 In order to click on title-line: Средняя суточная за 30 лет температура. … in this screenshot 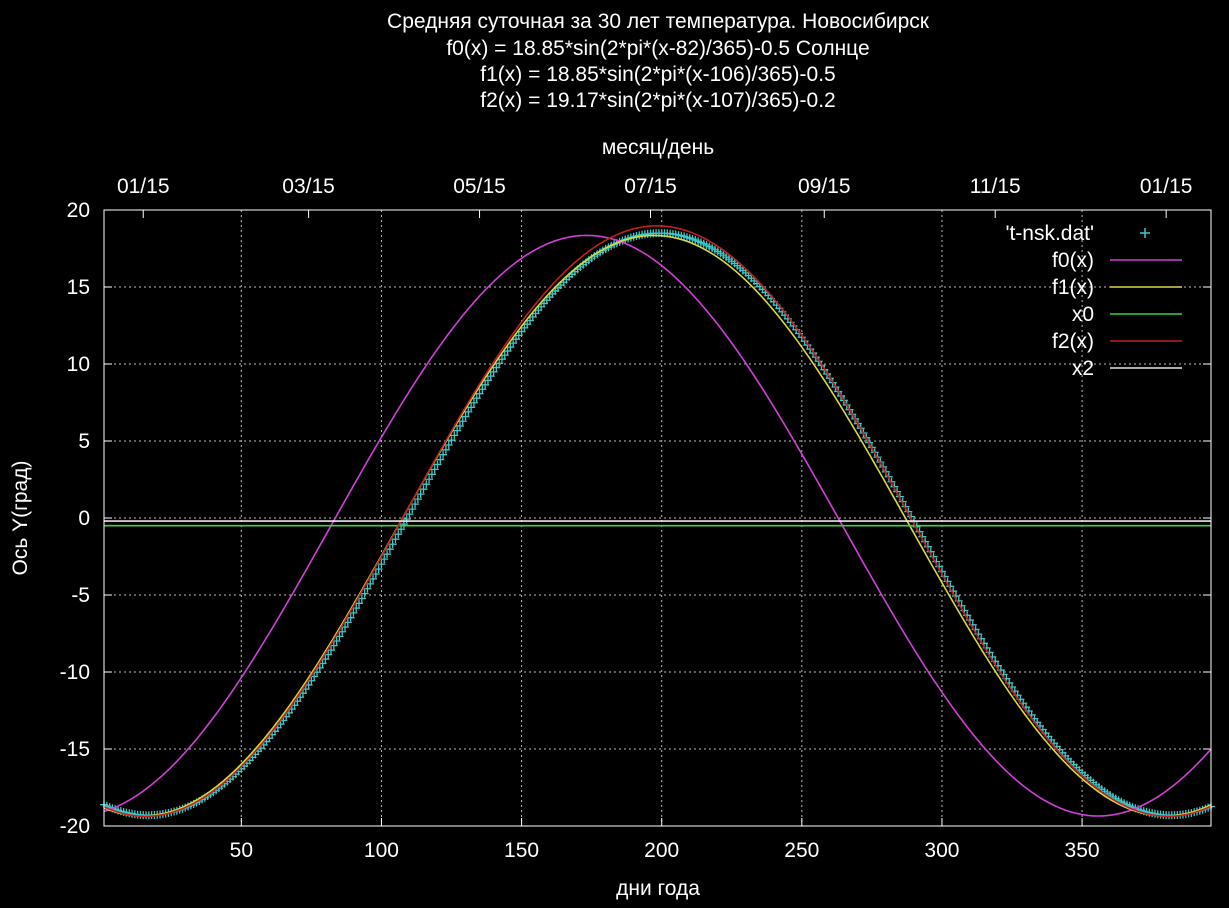, I will do `click(658, 21)`.